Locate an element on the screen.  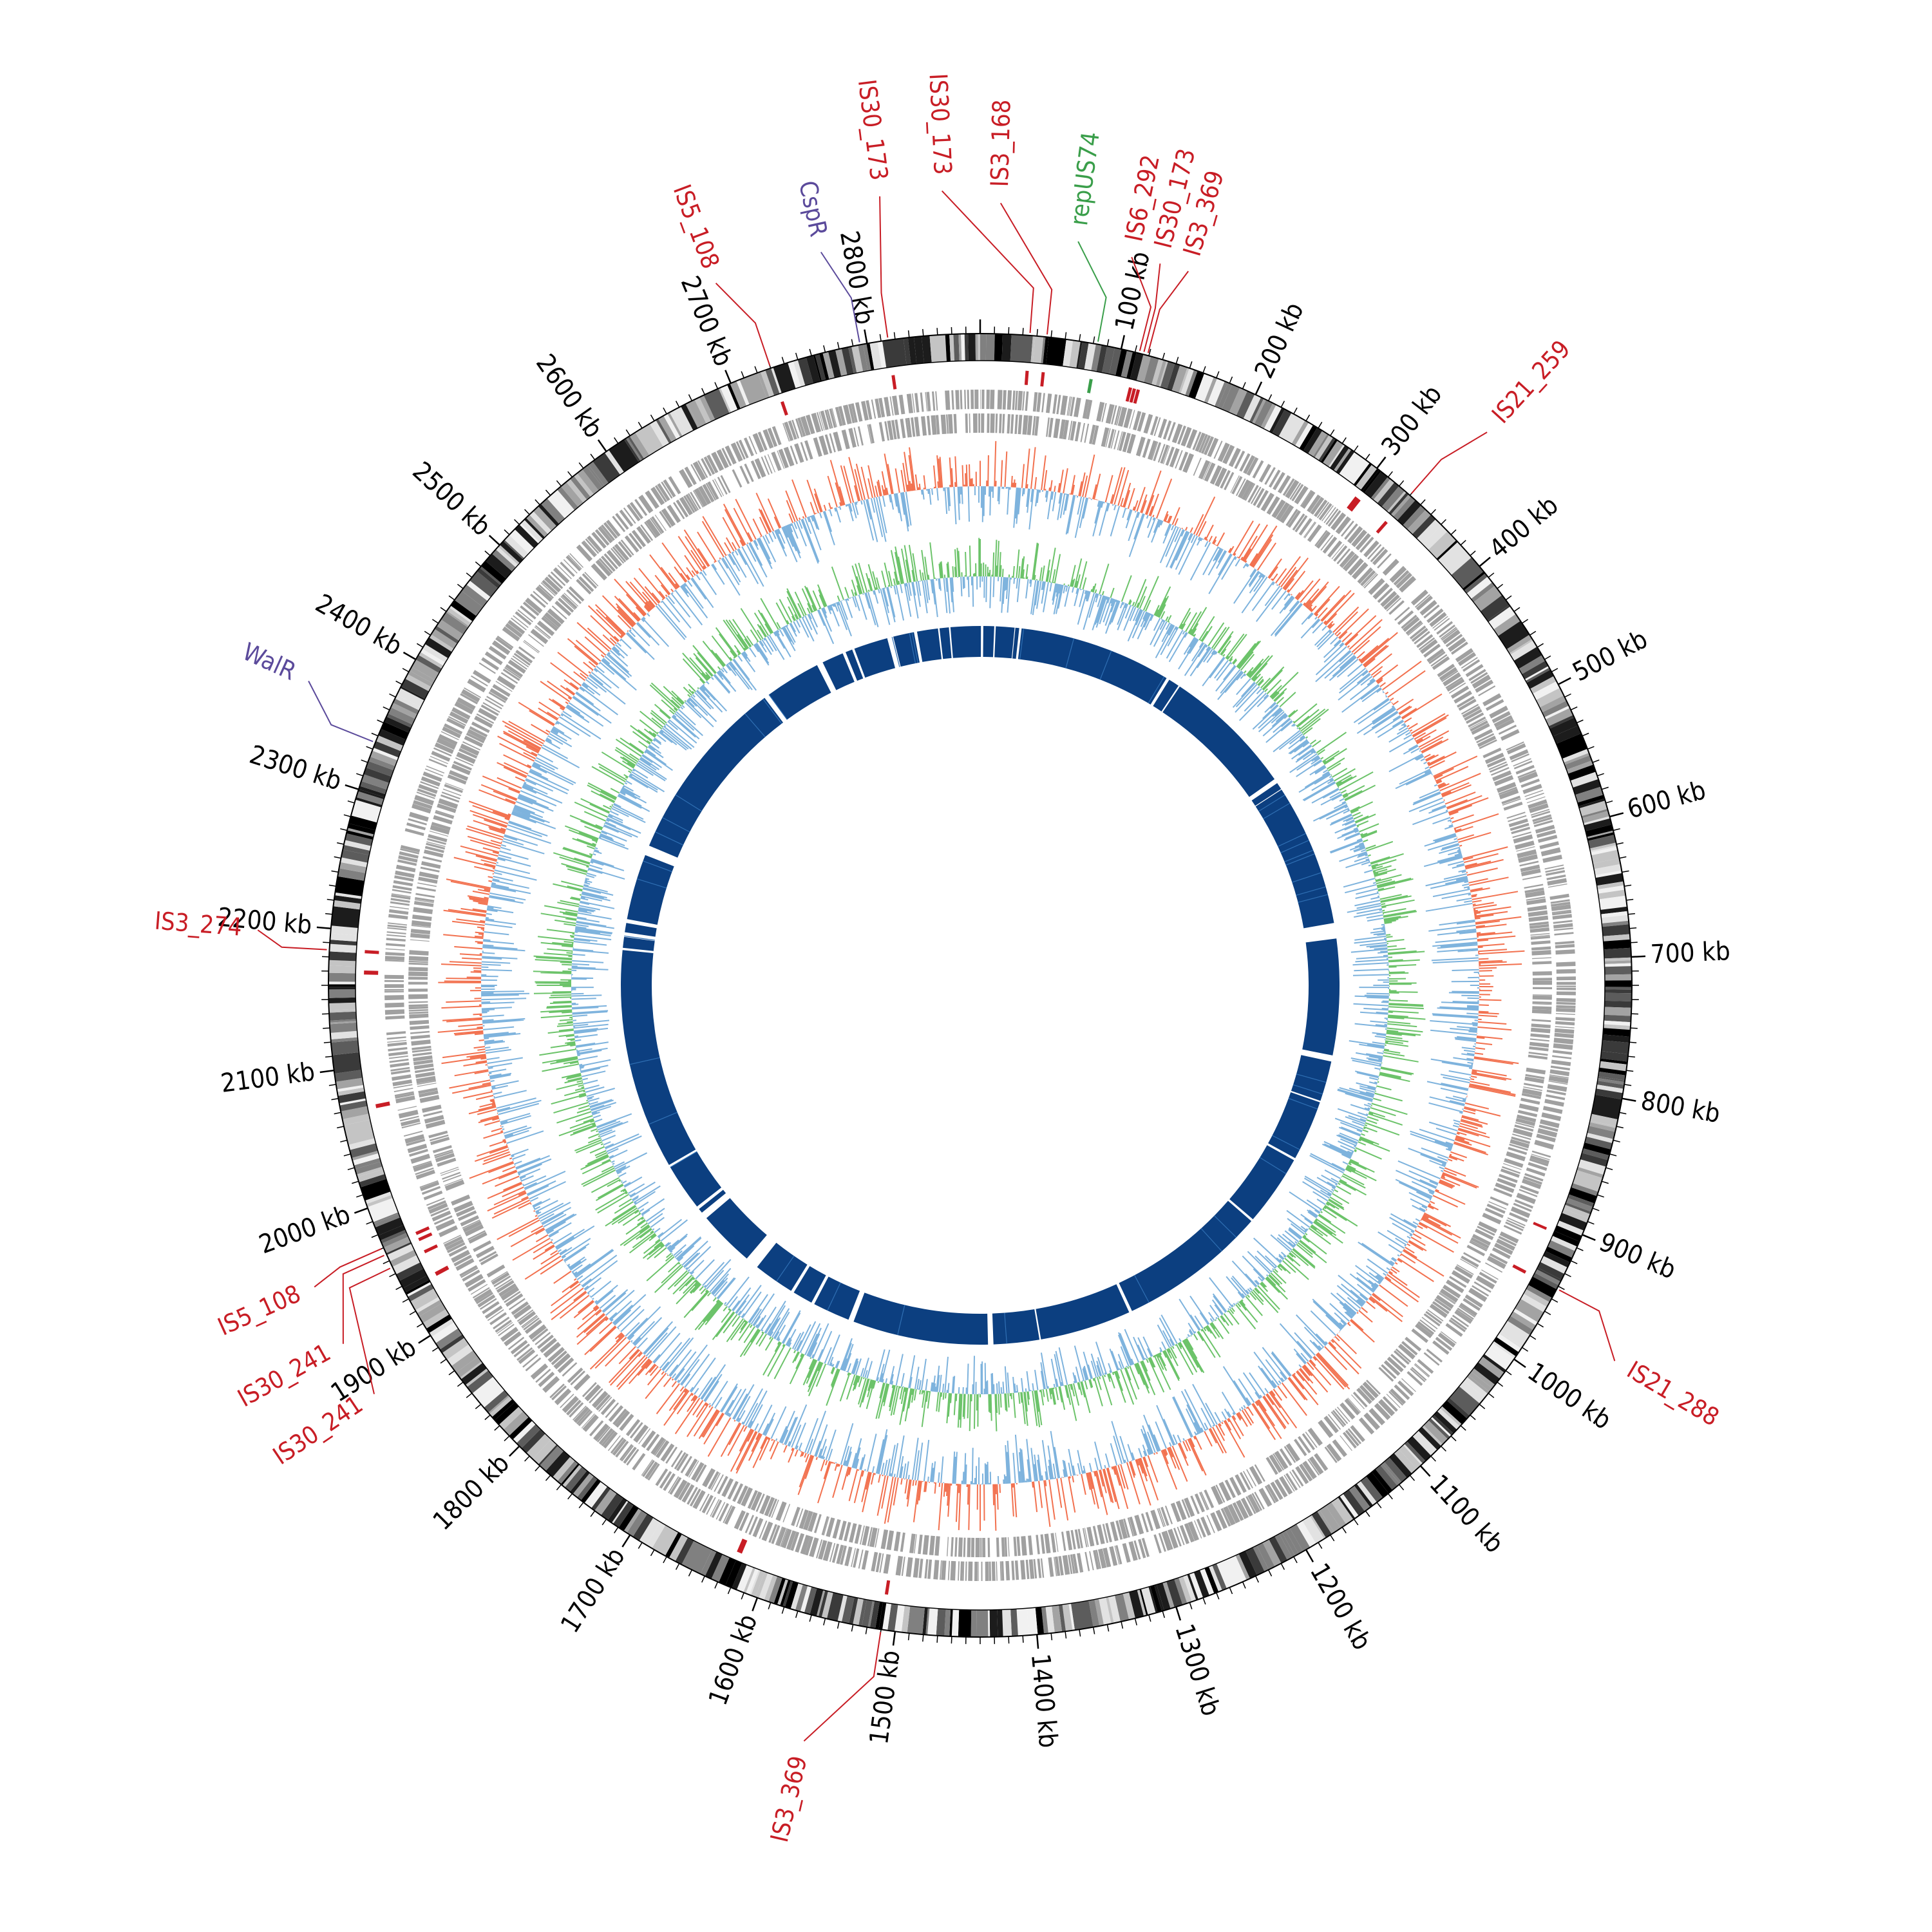
feature-label-is30-241: IS30_241 is located at coordinates (285, 1376).